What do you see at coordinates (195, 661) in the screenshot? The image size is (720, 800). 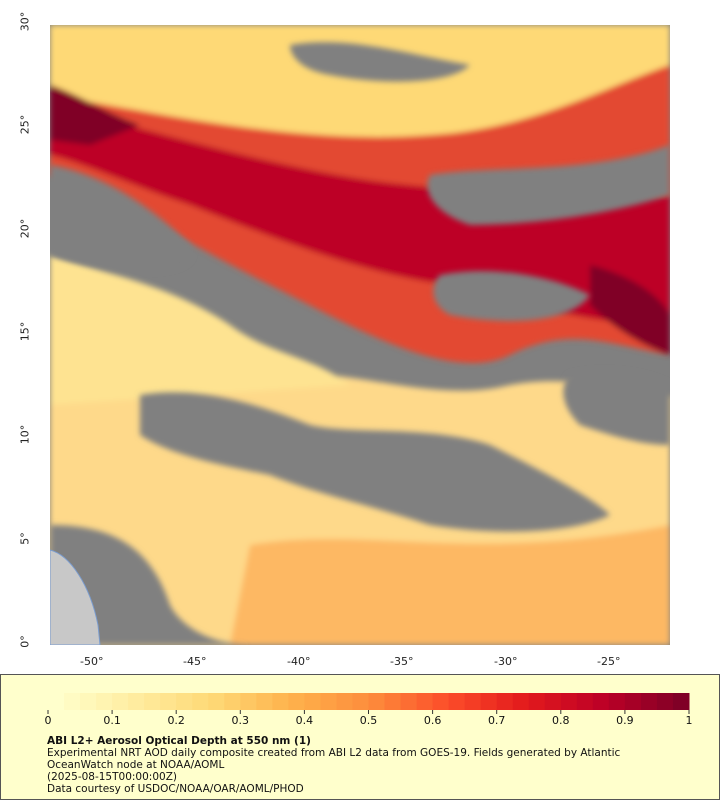 I see `lon-tick-45: -45°` at bounding box center [195, 661].